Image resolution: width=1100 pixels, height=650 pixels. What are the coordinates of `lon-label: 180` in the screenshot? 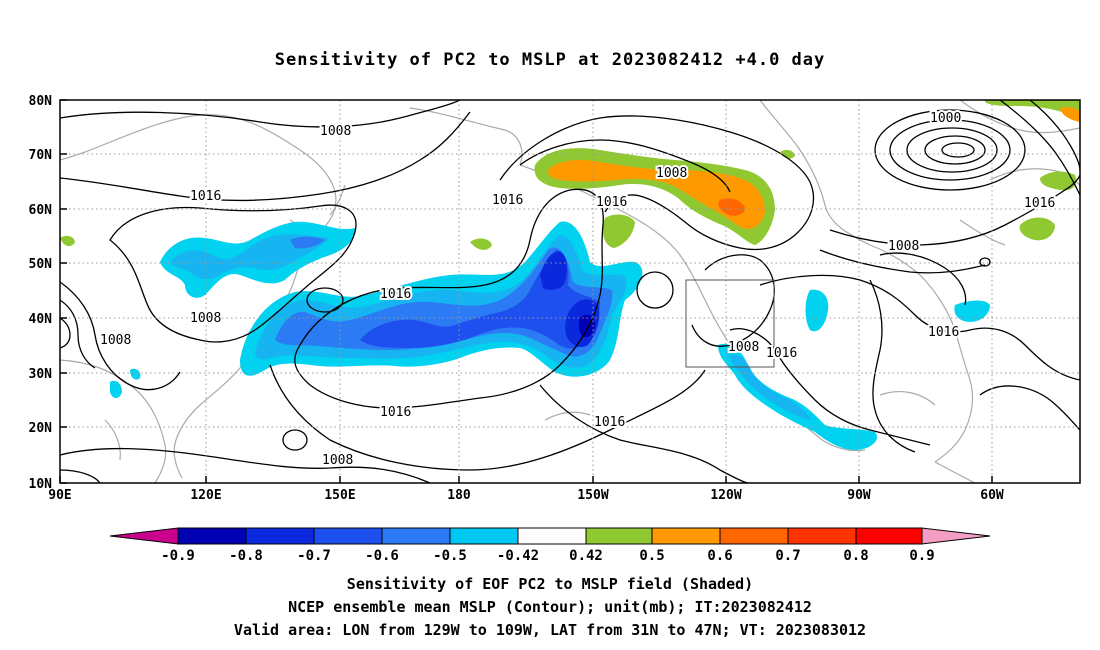 It's located at (459, 495).